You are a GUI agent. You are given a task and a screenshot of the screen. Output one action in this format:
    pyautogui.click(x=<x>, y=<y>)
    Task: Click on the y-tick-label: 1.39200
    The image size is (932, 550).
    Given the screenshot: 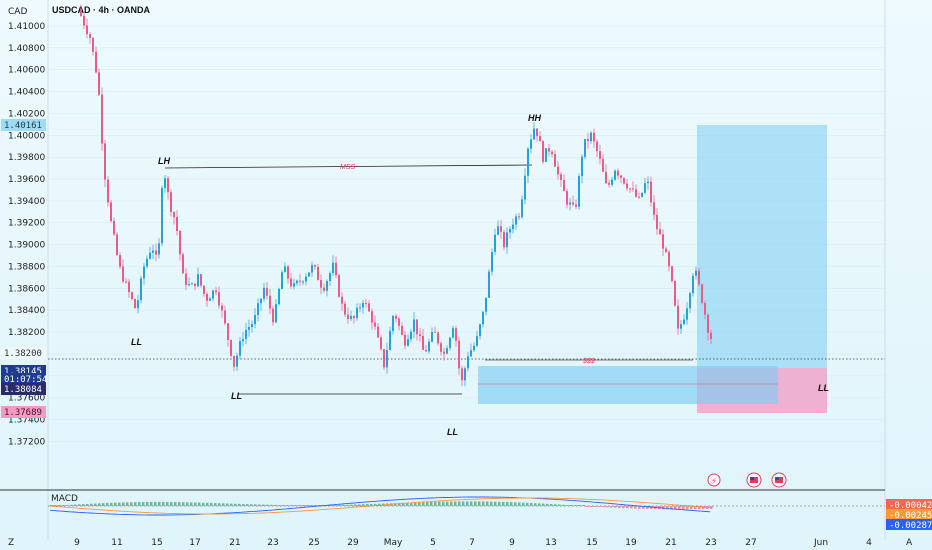 What is the action you would take?
    pyautogui.click(x=26, y=224)
    